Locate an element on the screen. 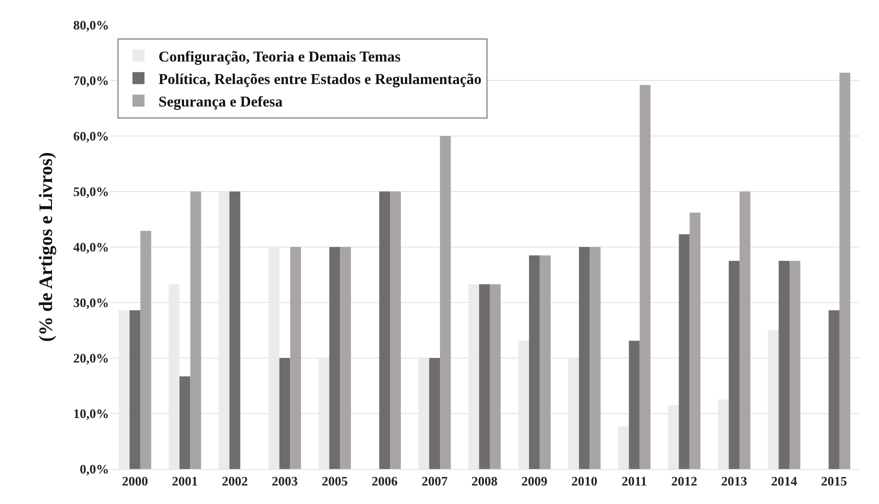 The width and height of the screenshot is (879, 504). y-axis-title: (% de Artigos e Livros) is located at coordinates (47, 247).